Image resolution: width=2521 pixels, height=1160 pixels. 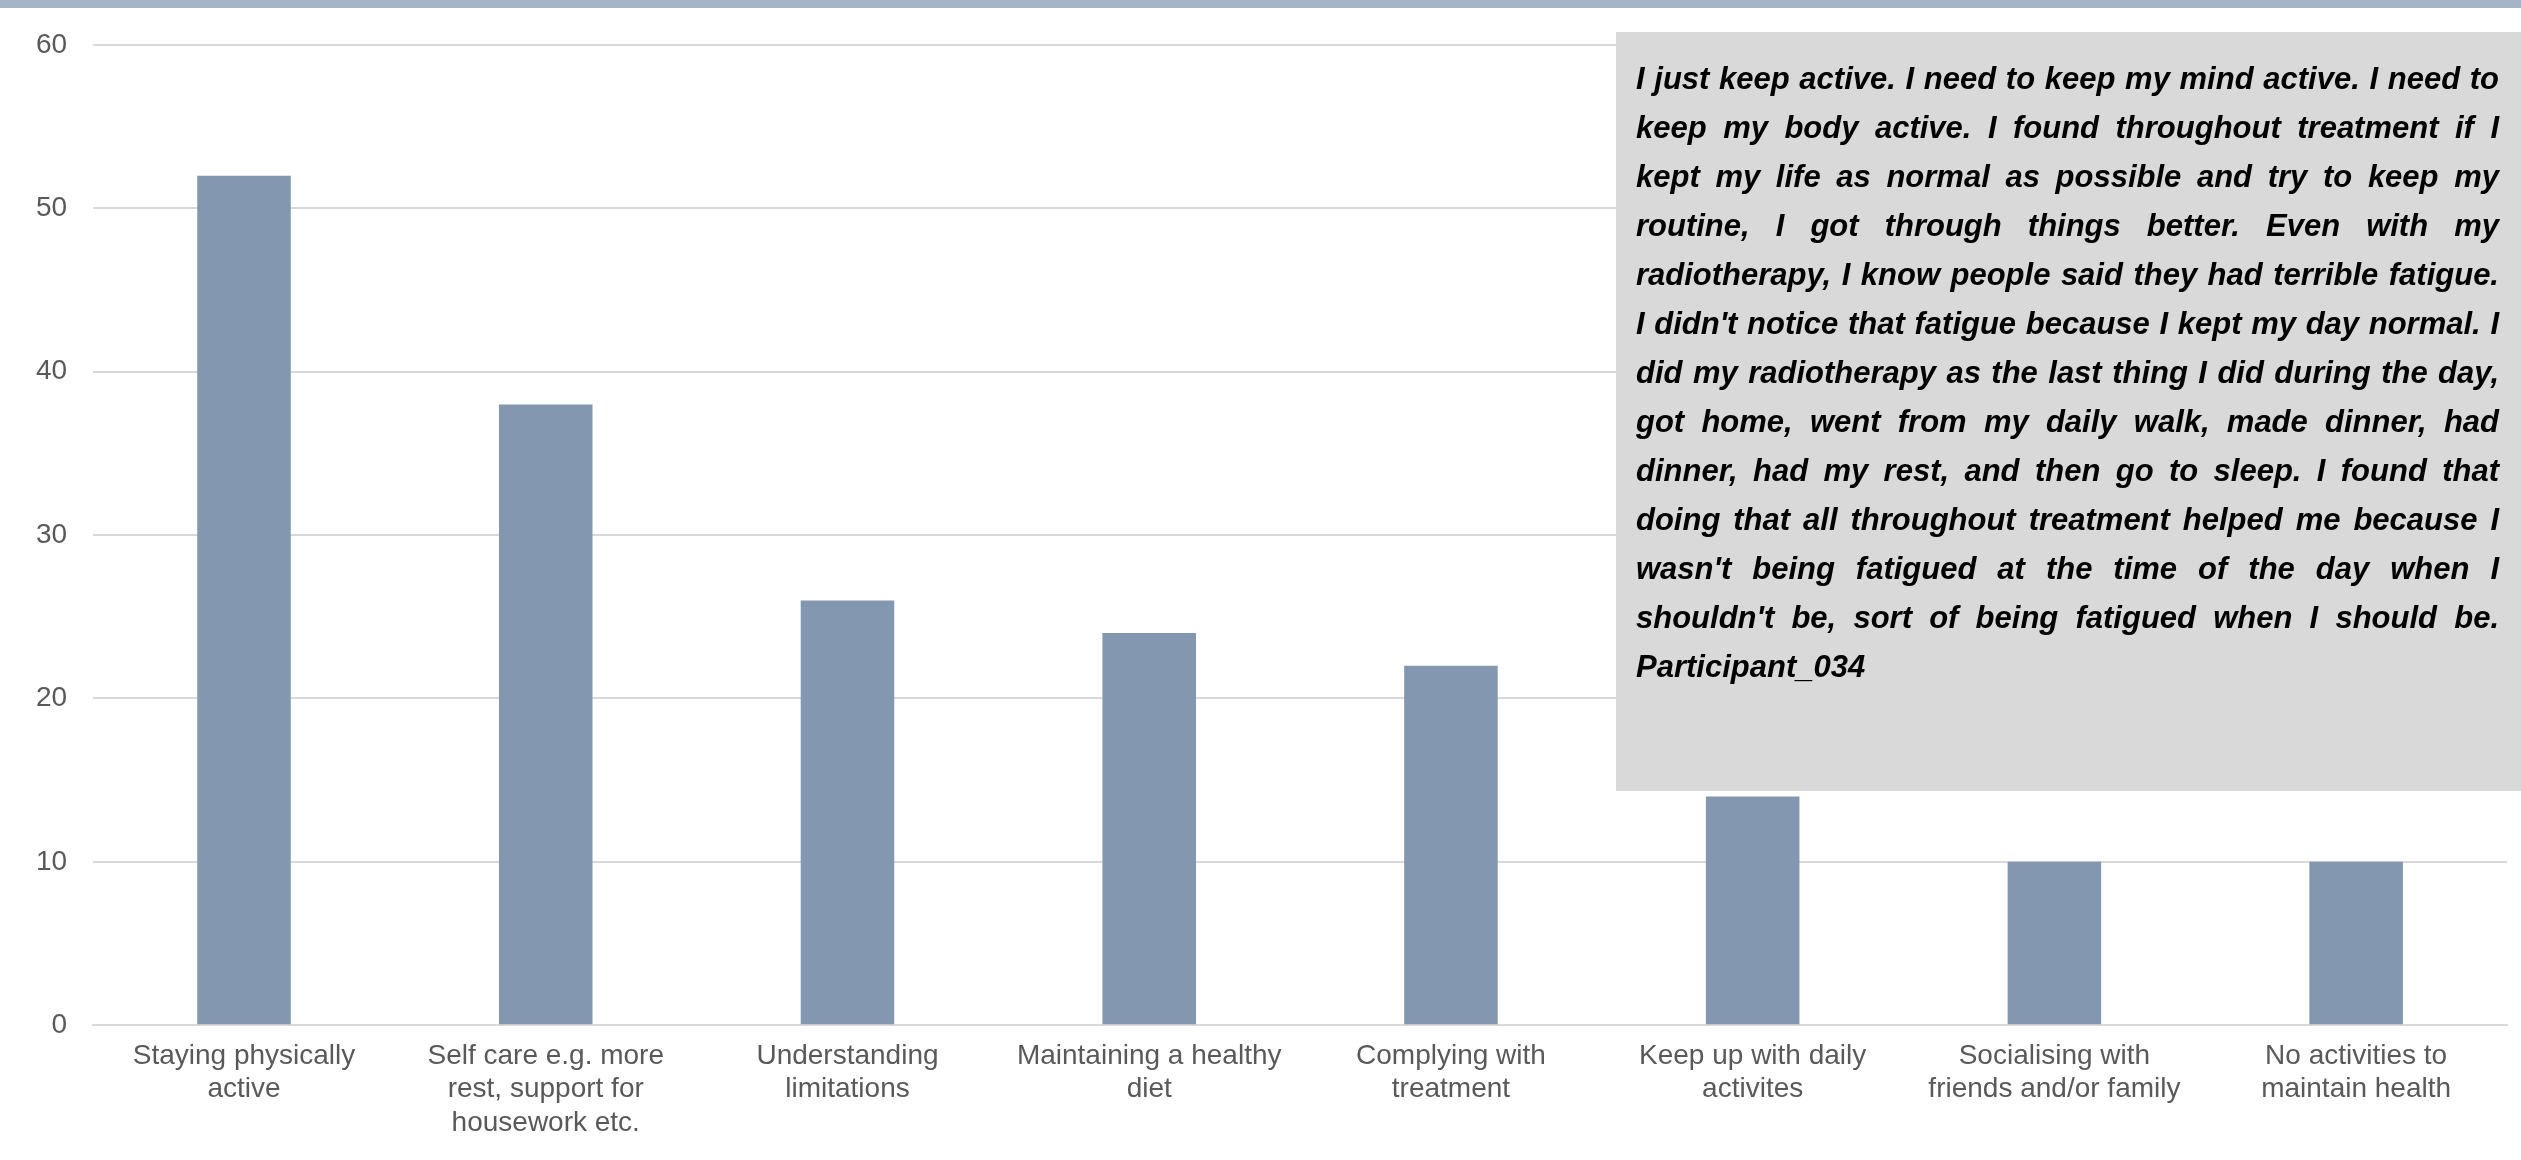 I want to click on x-tick-label: No activities to maintain health, so click(x=2356, y=1071).